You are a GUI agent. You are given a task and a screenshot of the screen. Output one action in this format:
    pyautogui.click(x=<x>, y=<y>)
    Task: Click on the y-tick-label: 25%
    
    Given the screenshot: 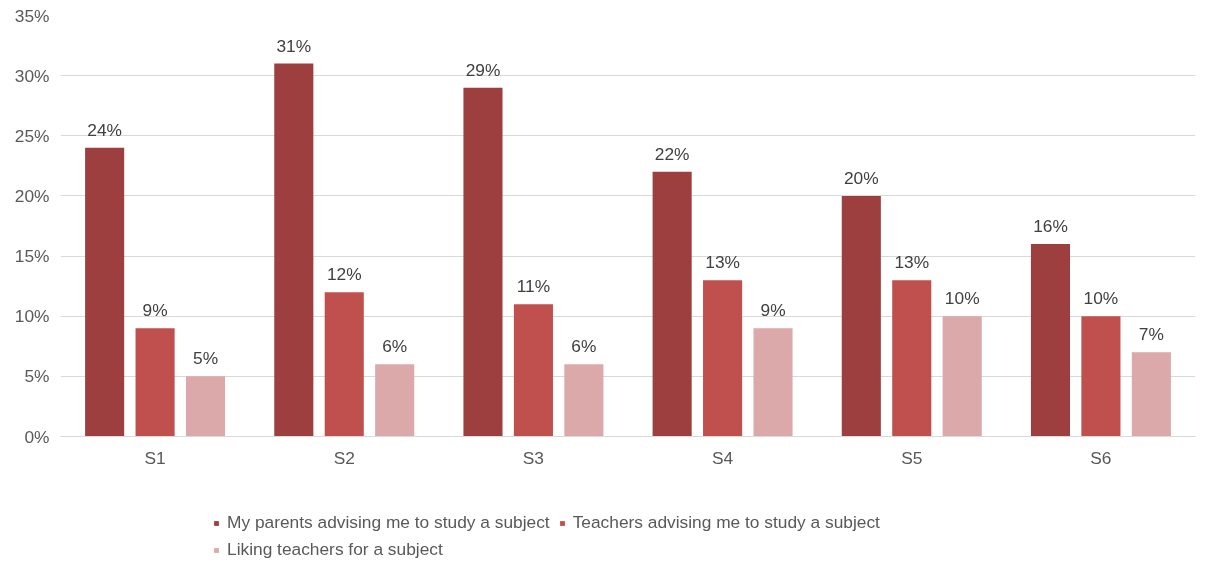 What is the action you would take?
    pyautogui.click(x=32, y=135)
    